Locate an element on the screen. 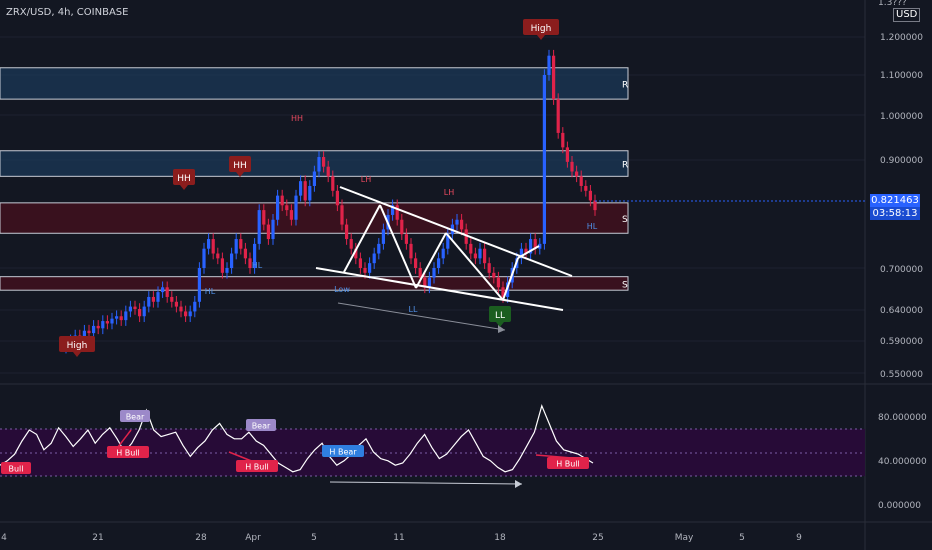 The image size is (932, 550). rsi-label-text: H Bear is located at coordinates (343, 452).